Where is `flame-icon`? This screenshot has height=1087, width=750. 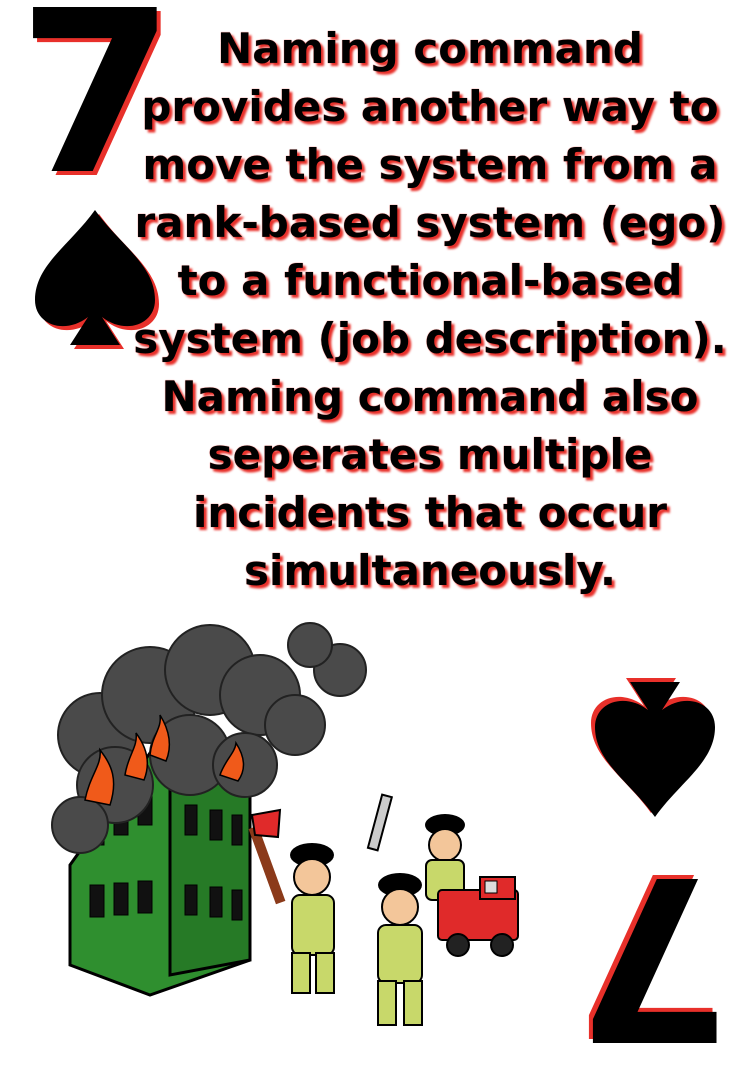 flame-icon is located at coordinates (164, 760).